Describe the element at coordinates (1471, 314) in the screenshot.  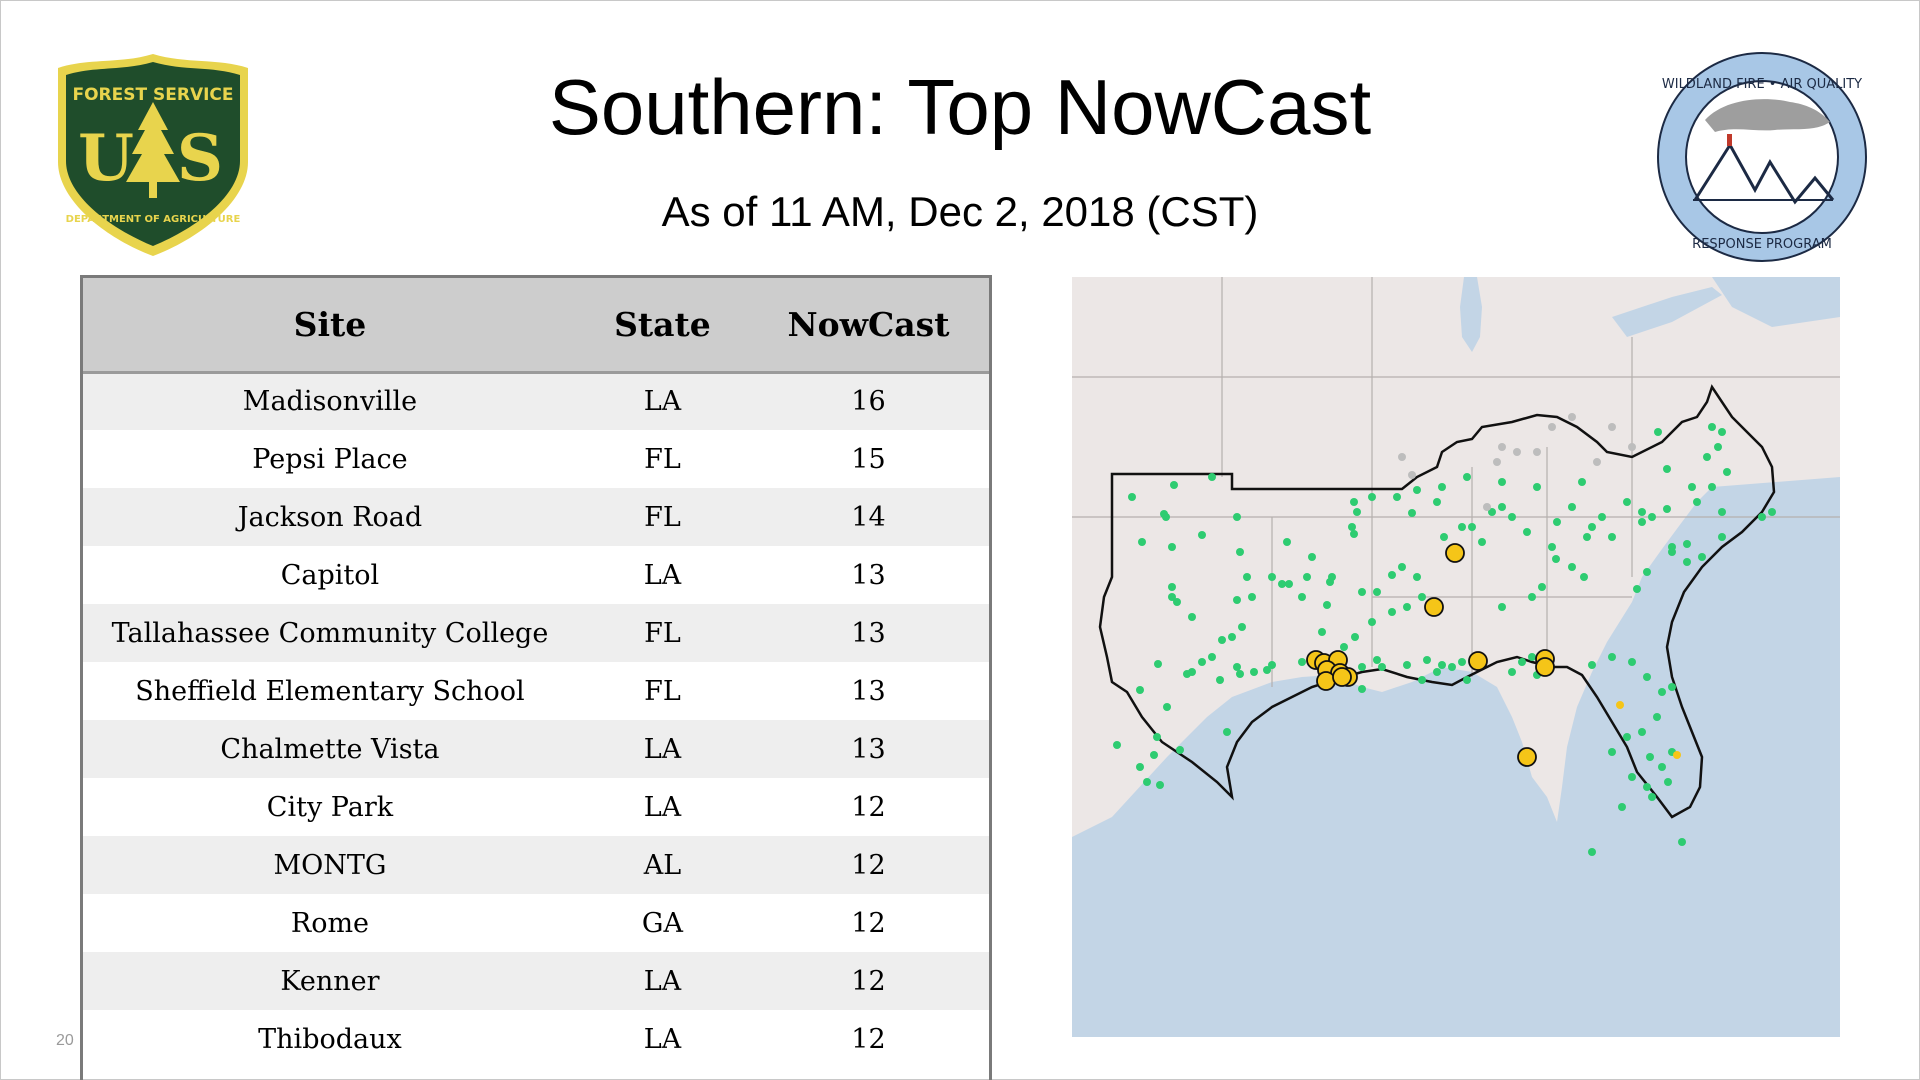
I see `lake-michigan` at that location.